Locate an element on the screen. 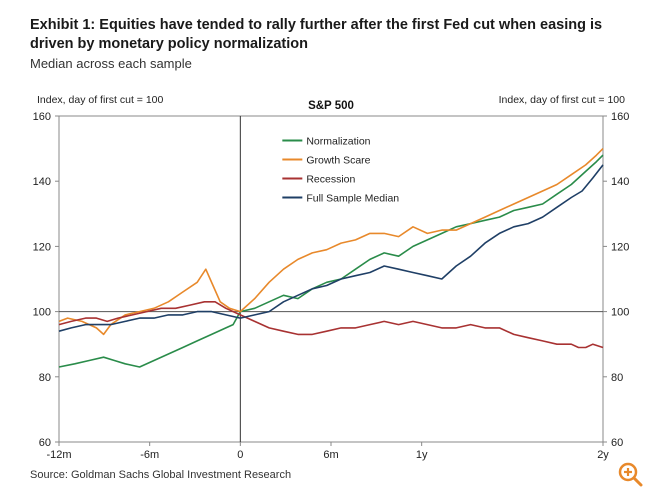  y-tick-label-left: 140 is located at coordinates (42, 182).